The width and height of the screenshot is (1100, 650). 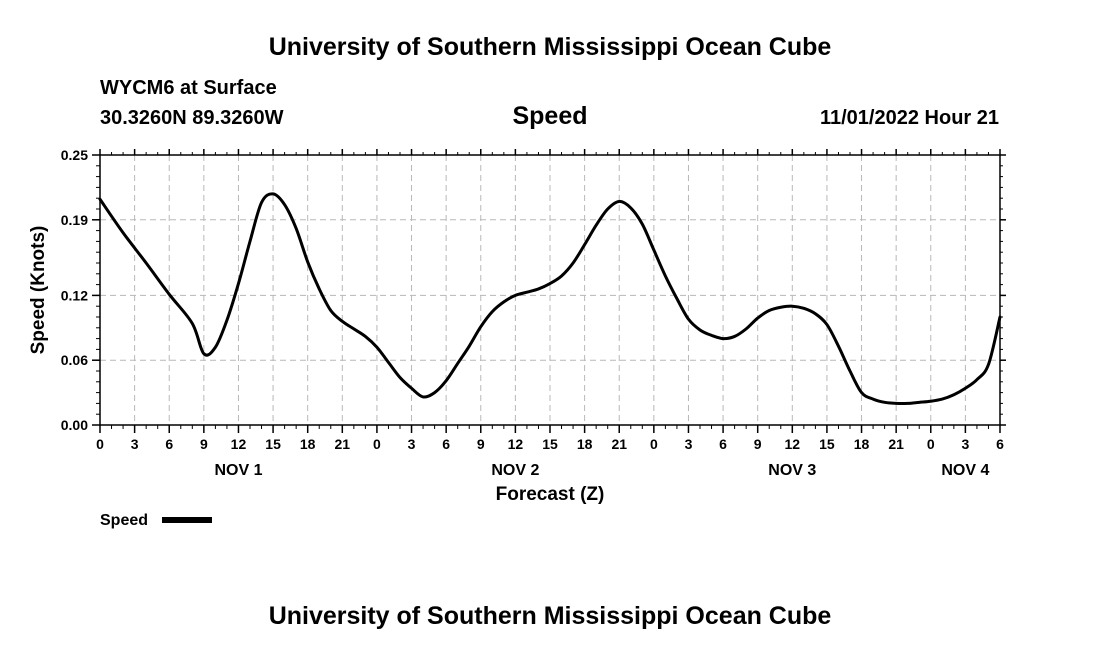 I want to click on day-label: NOV 3, so click(x=792, y=470).